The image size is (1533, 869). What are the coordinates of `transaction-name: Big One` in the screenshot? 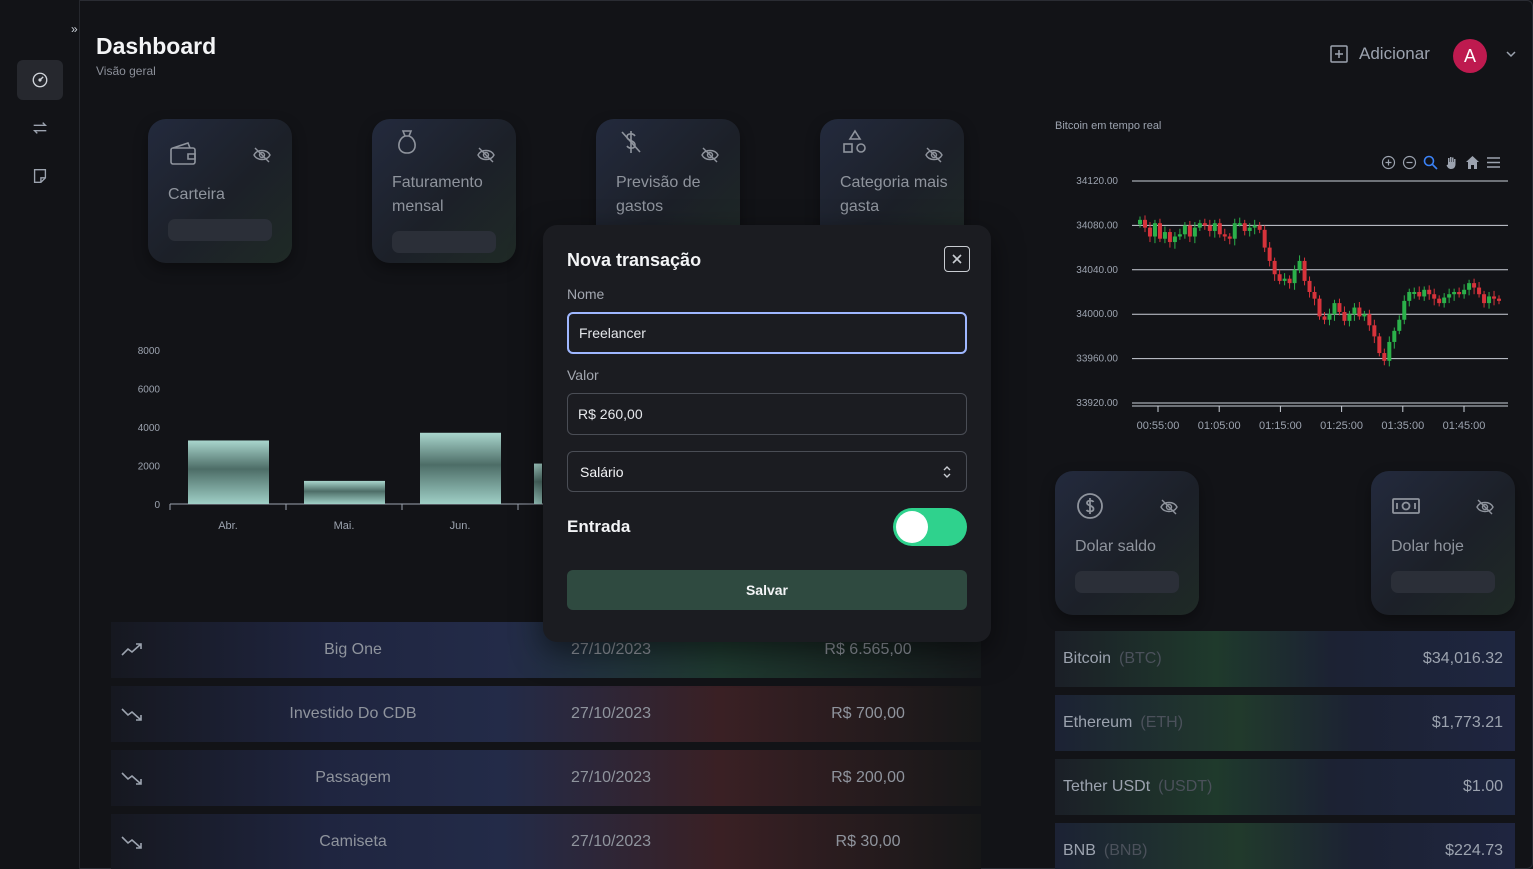 It's located at (353, 649).